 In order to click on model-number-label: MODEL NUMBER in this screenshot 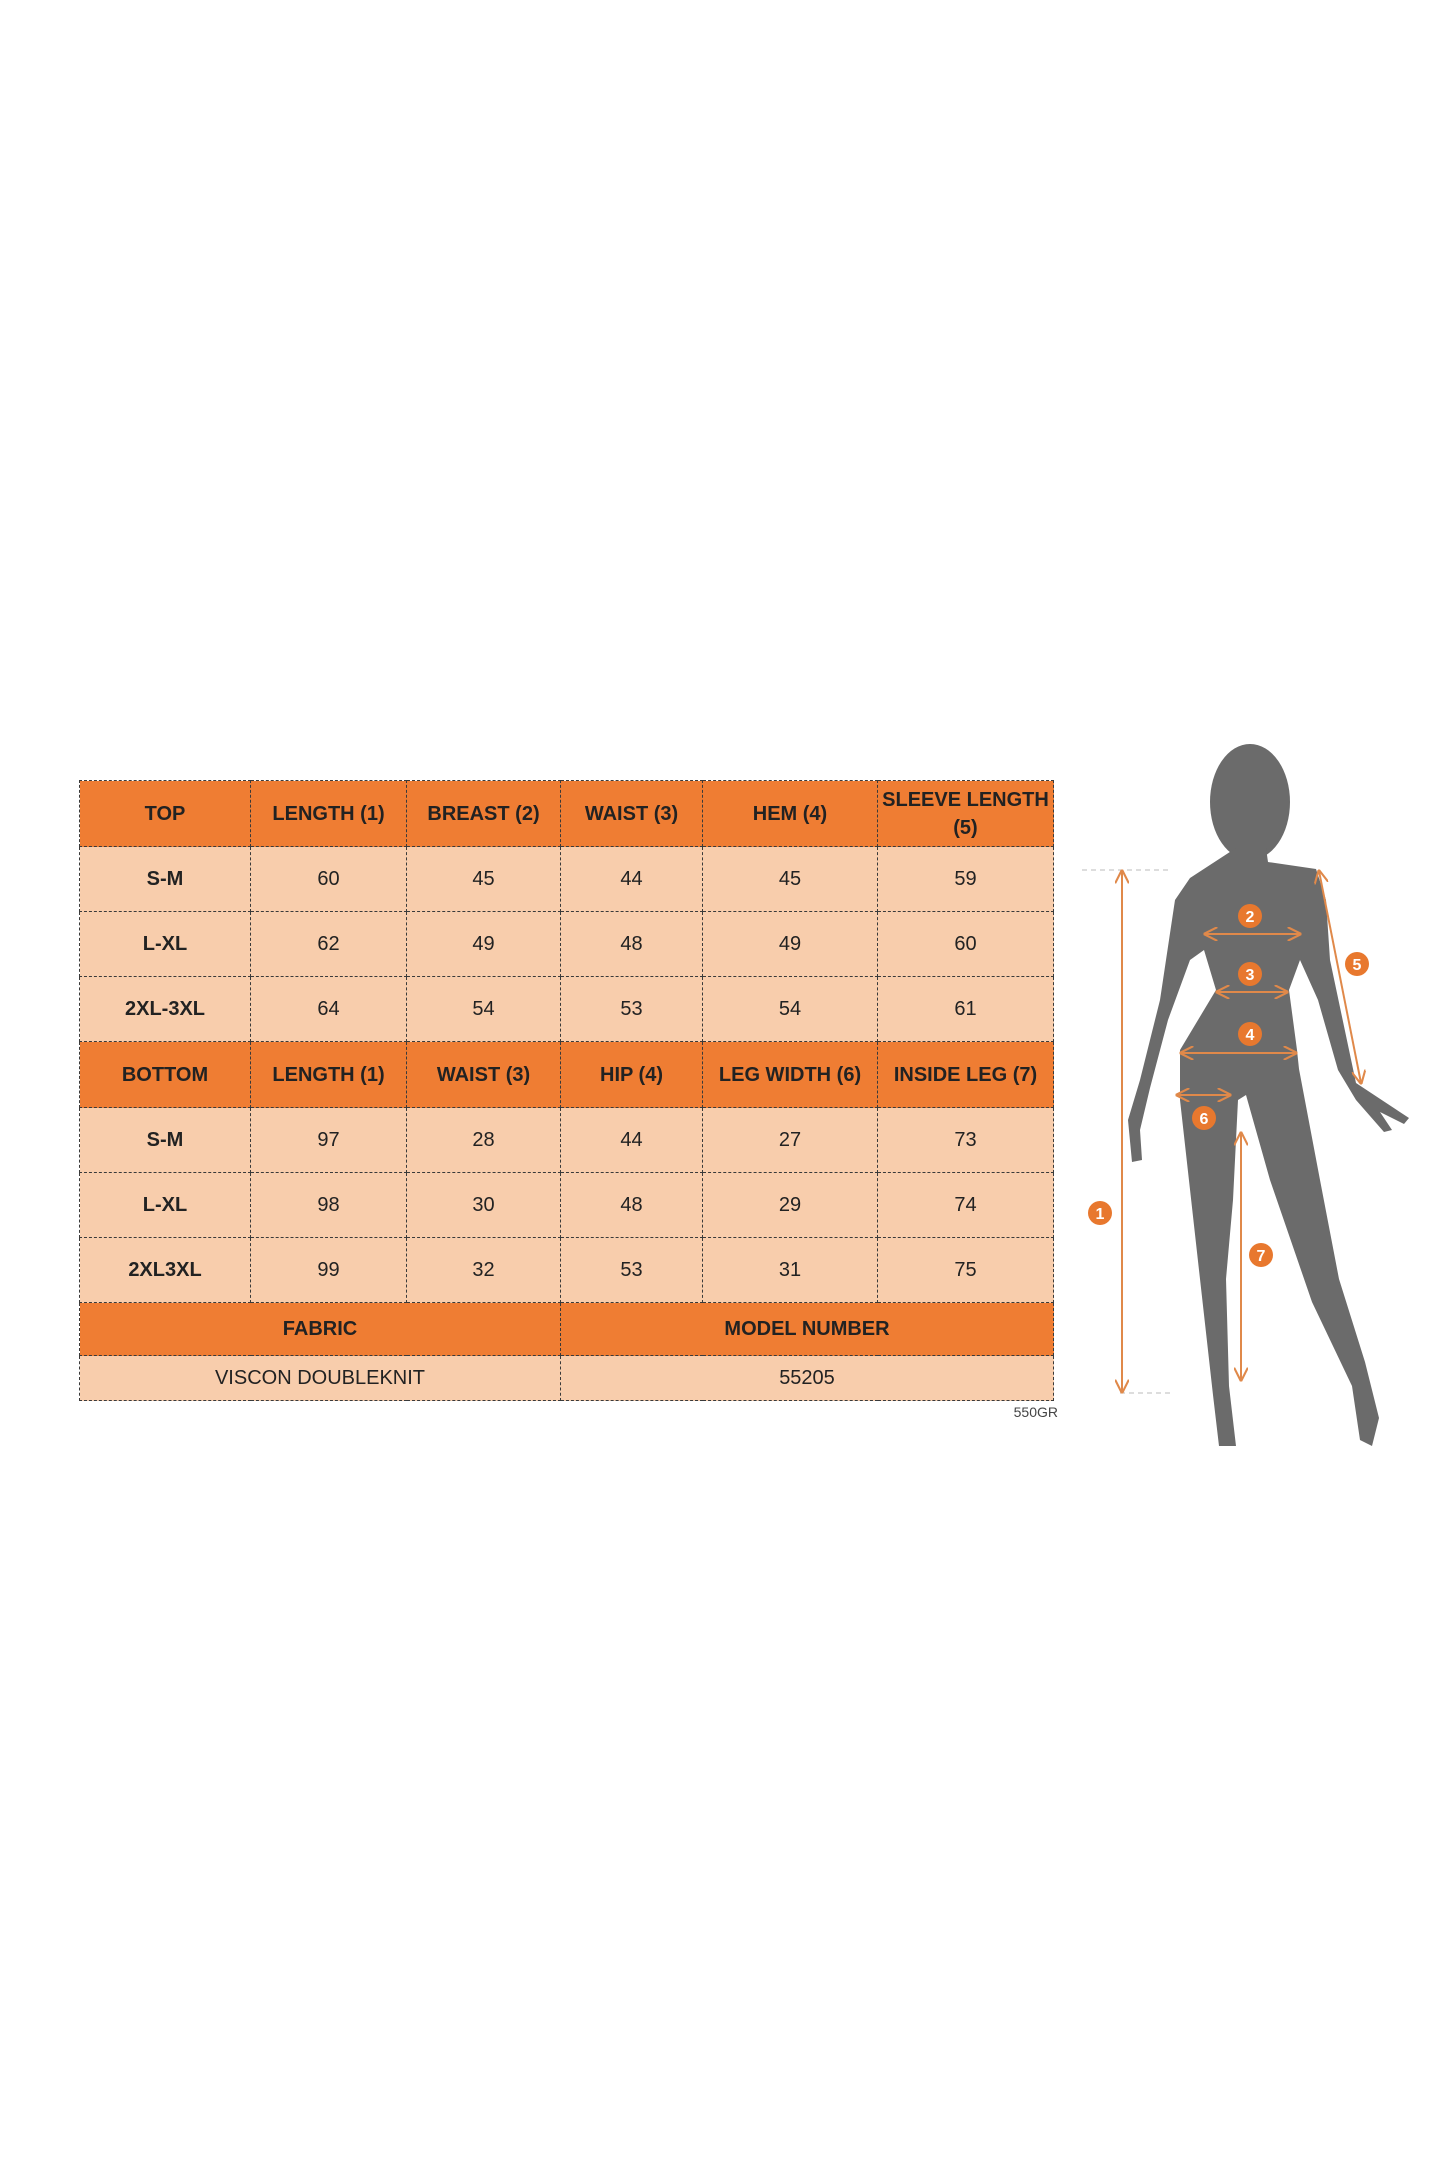, I will do `click(807, 1329)`.